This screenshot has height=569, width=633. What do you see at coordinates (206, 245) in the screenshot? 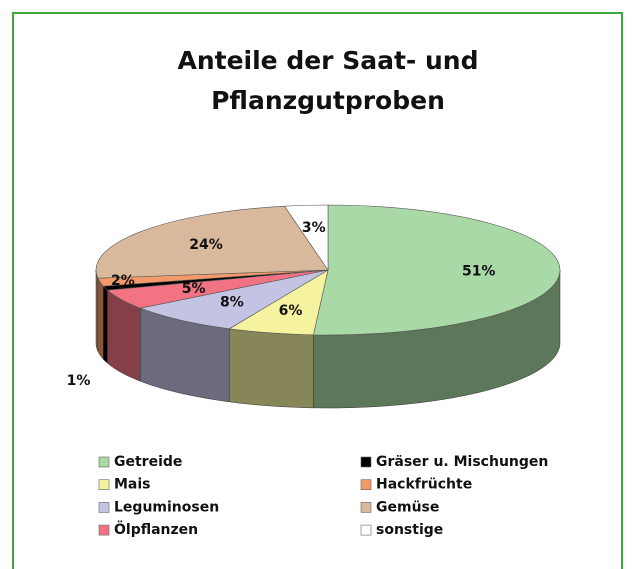
I see `data-label: 24%` at bounding box center [206, 245].